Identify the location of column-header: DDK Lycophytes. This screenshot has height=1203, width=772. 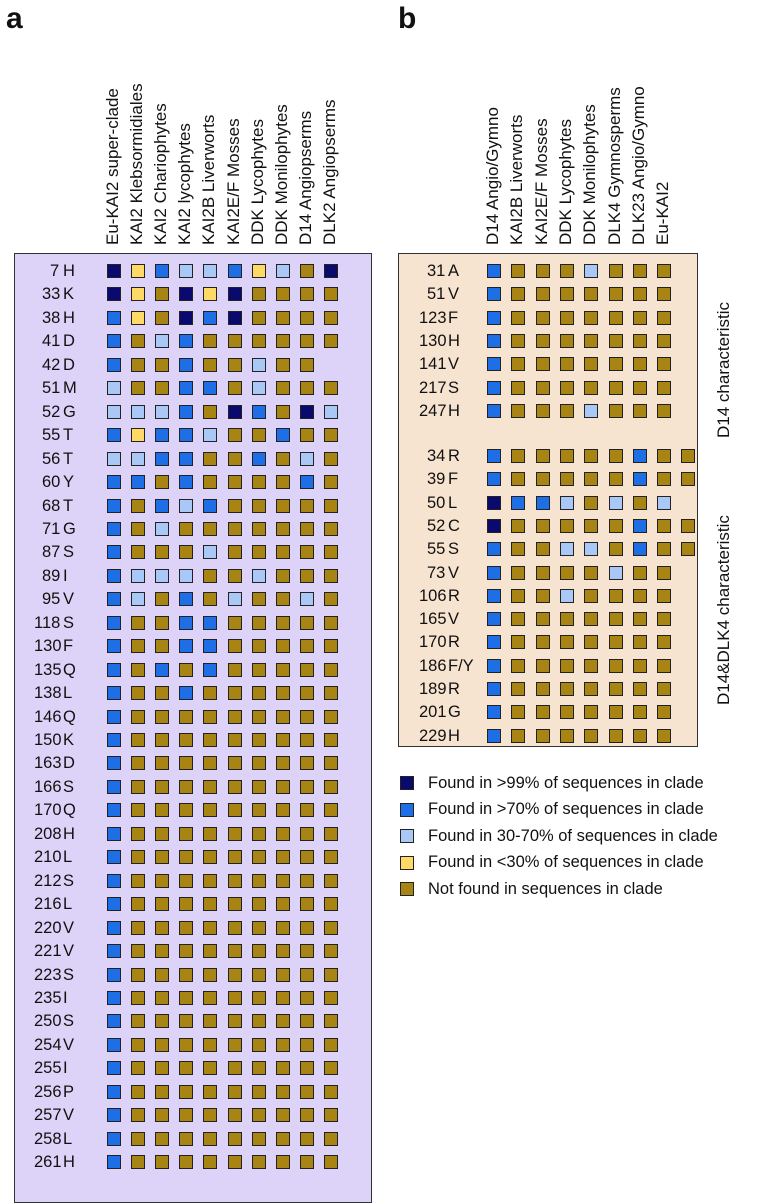
(565, 182).